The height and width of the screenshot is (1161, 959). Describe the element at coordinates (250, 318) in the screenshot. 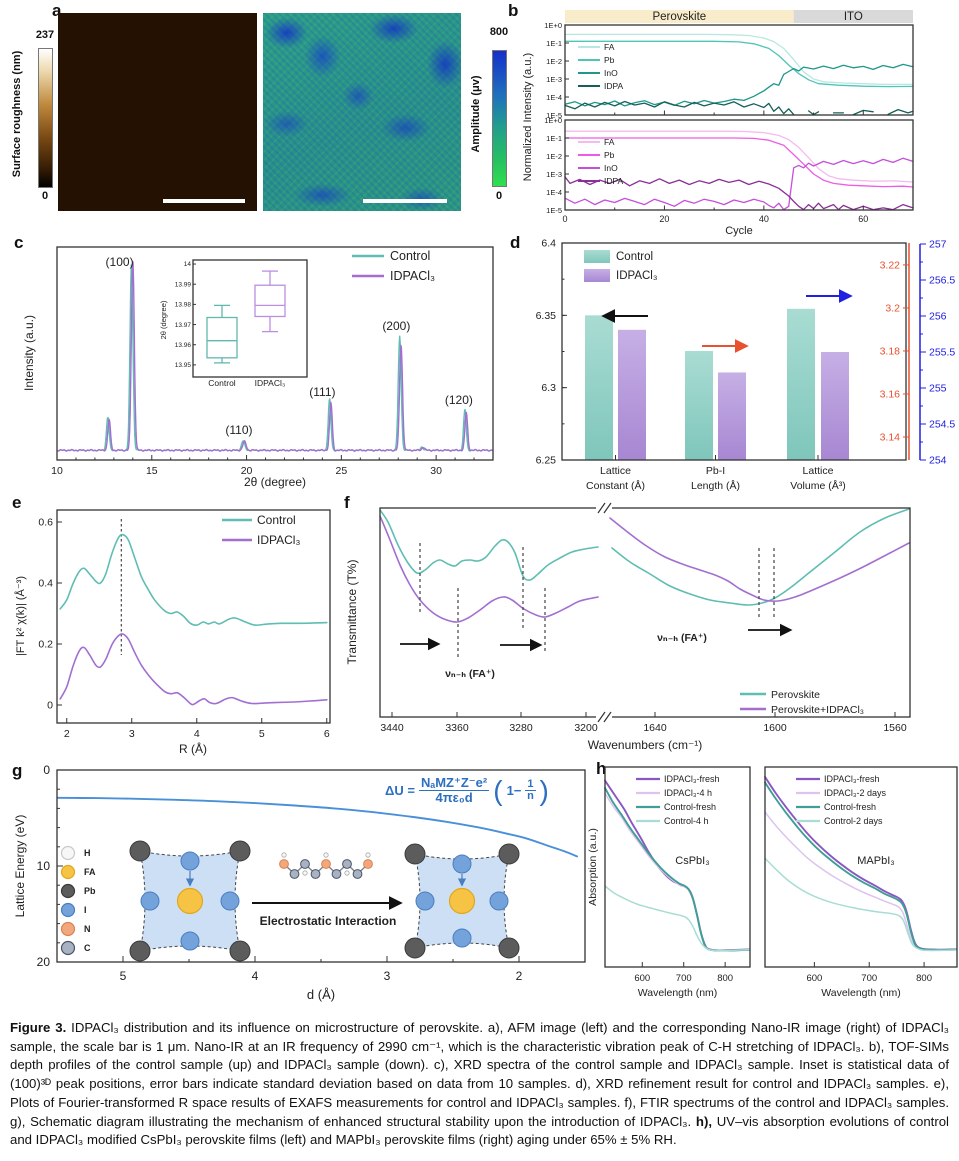

I see `inset-frame` at that location.